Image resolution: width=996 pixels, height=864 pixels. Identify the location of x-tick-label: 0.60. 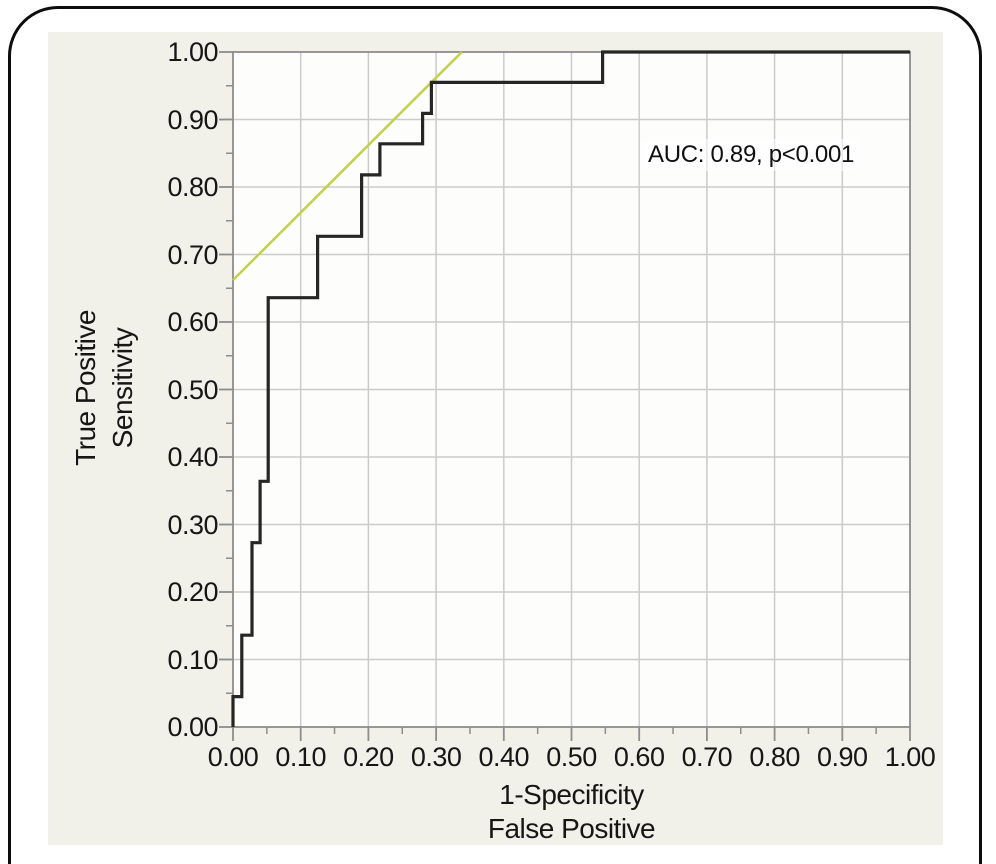
(639, 757).